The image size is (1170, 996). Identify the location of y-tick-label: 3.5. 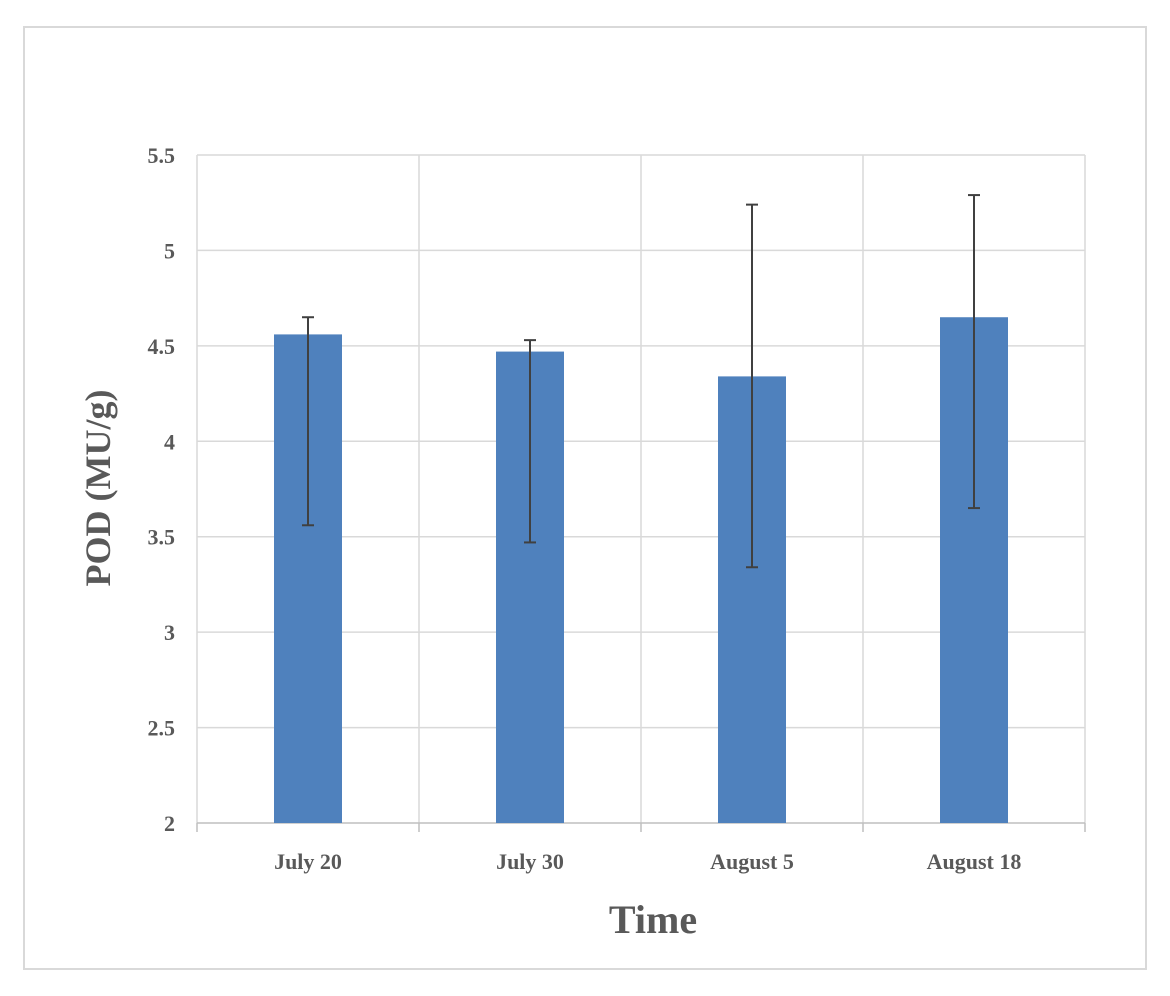
(162, 537).